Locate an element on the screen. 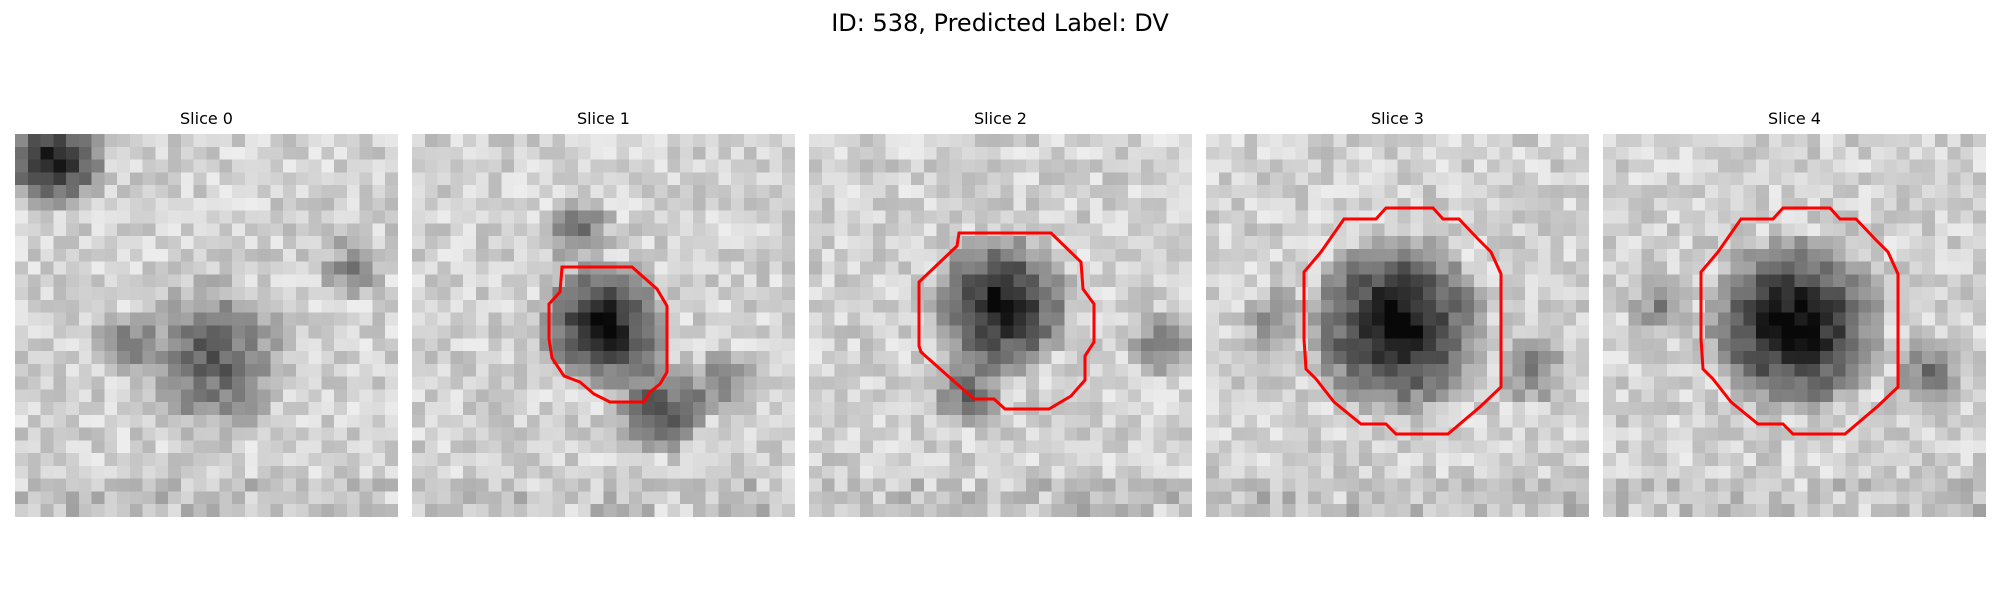  slice-title-3: Slice 3 is located at coordinates (1397, 118).